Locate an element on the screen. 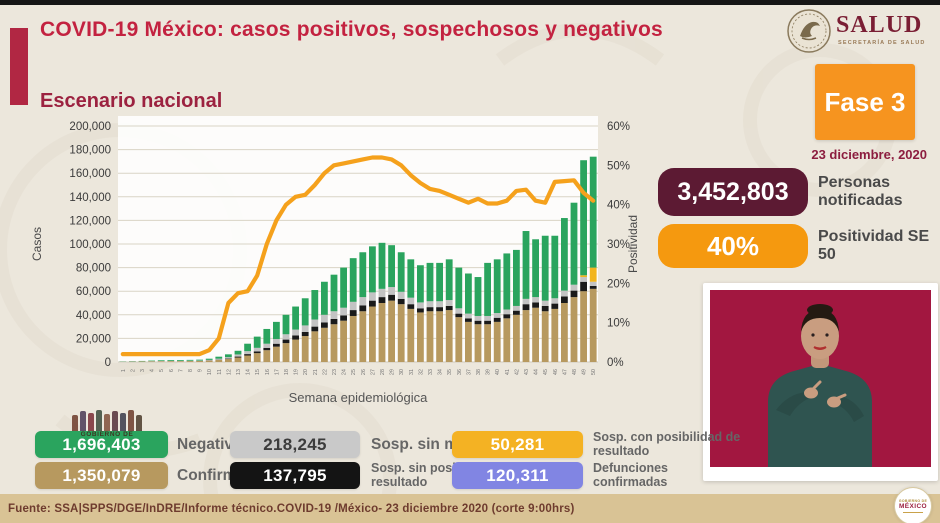 The width and height of the screenshot is (940, 523). svg-text: 43 is located at coordinates (527, 372).